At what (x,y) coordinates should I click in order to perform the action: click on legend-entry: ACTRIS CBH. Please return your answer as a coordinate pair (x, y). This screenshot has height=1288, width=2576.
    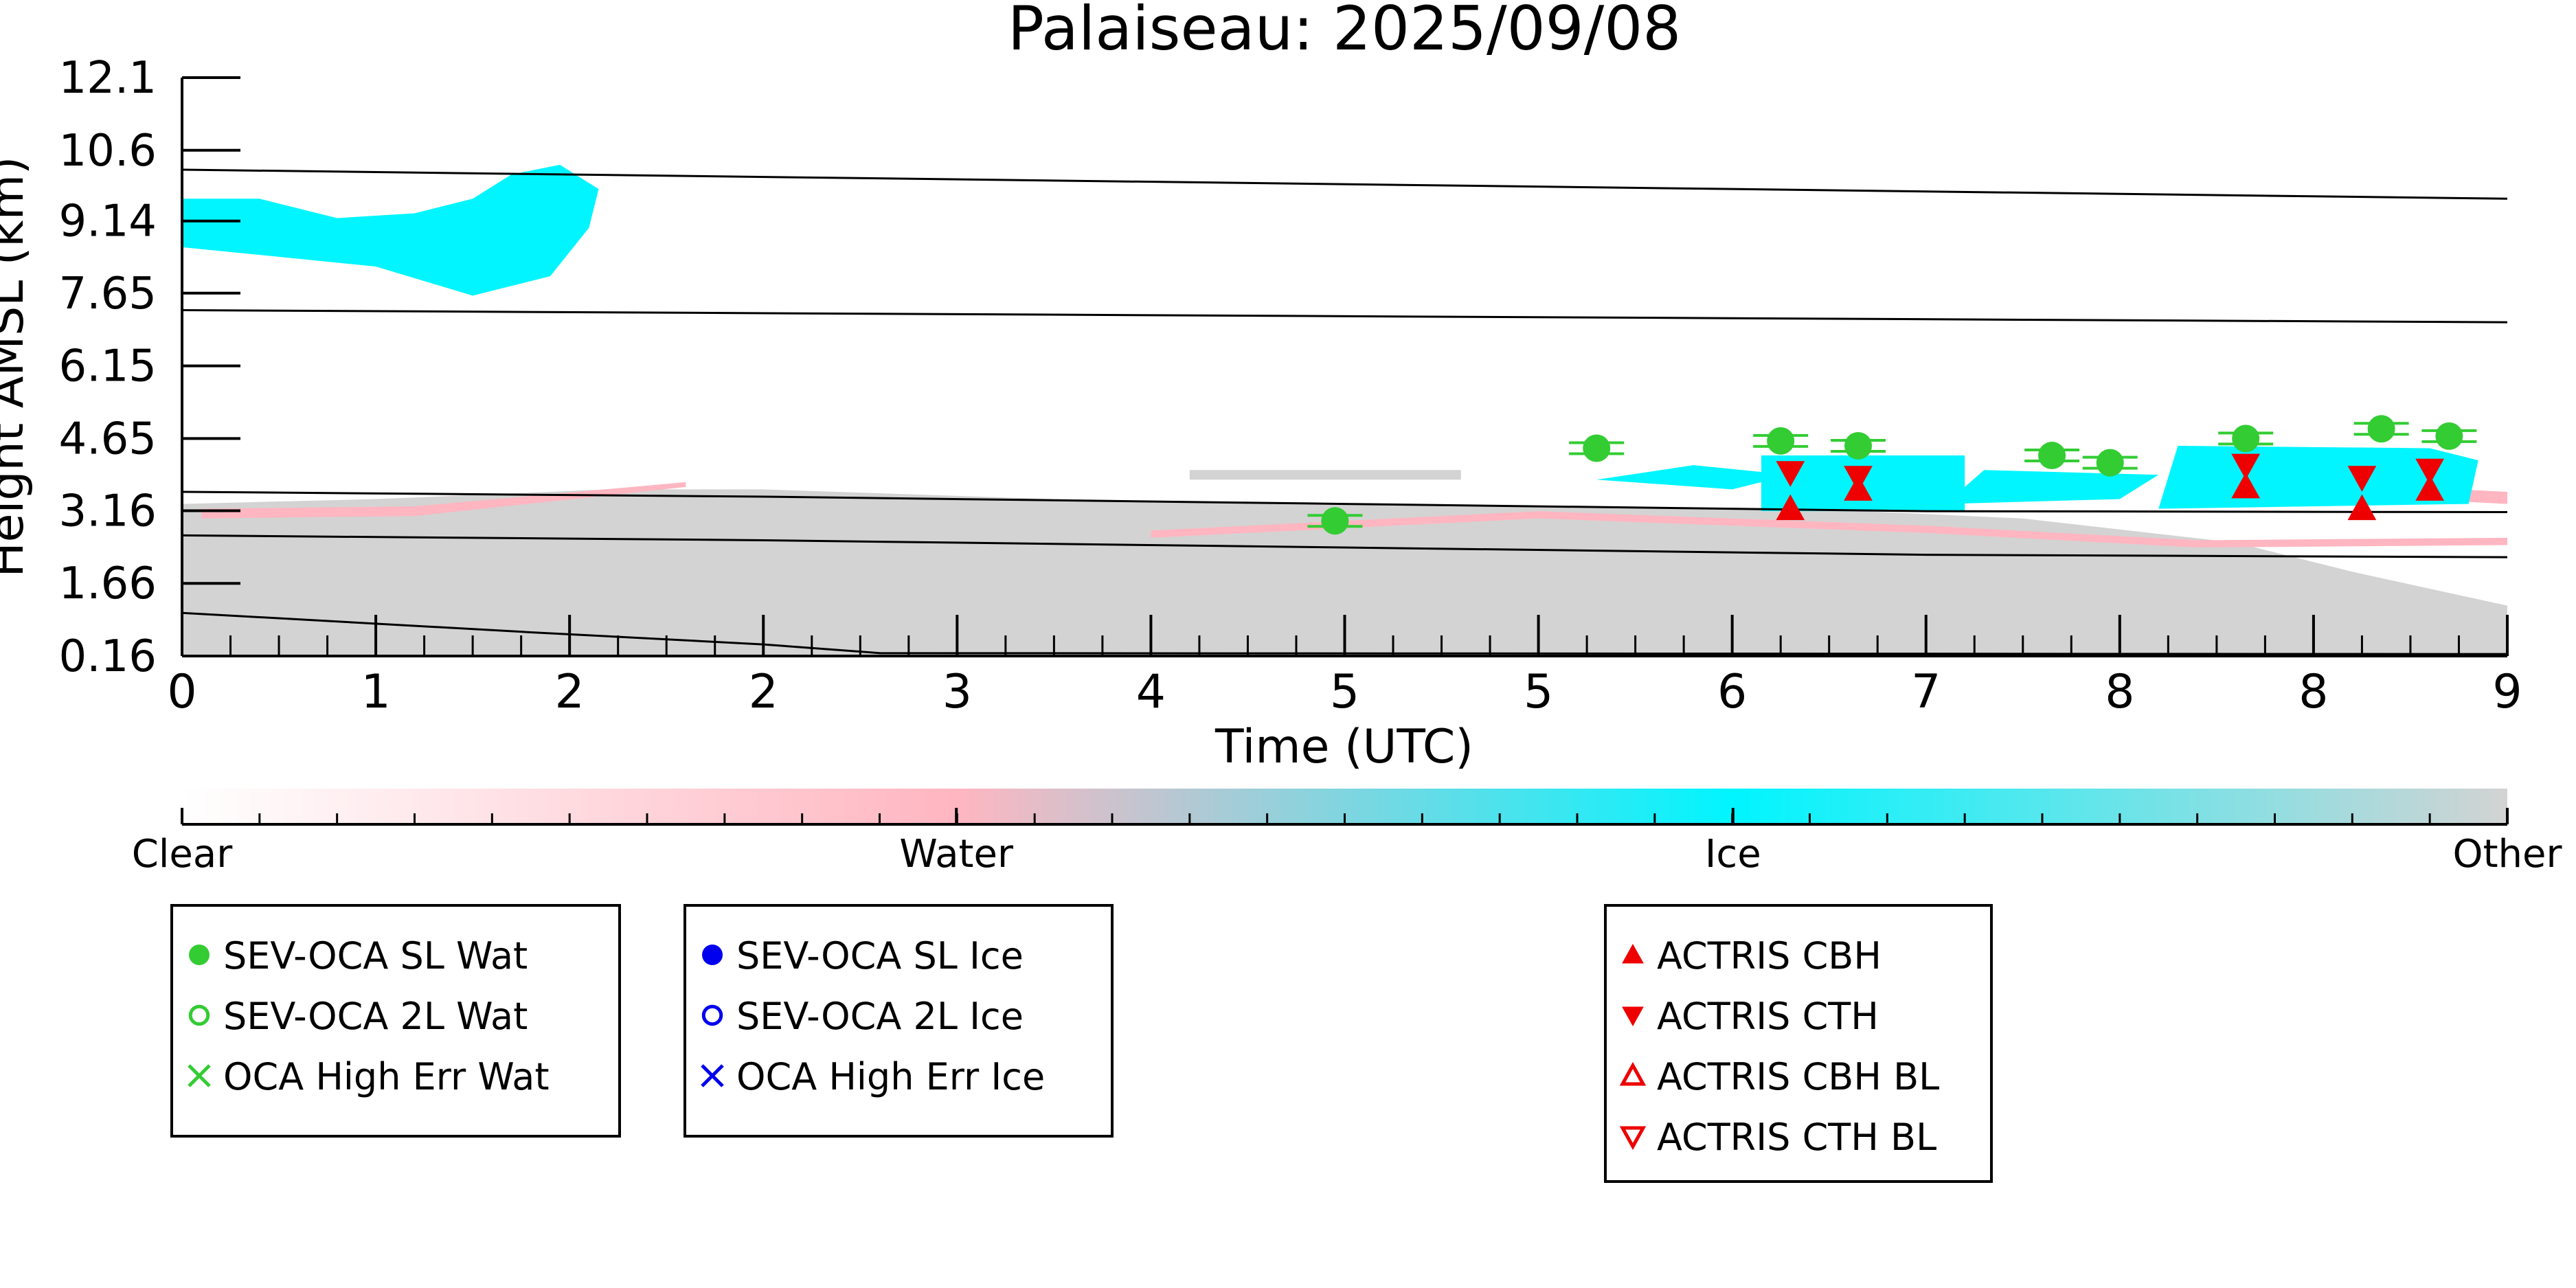
    Looking at the image, I should click on (1769, 956).